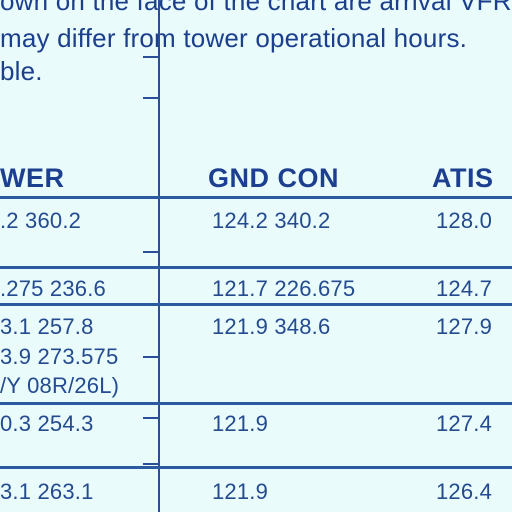  What do you see at coordinates (159, 256) in the screenshot?
I see `column-divider` at bounding box center [159, 256].